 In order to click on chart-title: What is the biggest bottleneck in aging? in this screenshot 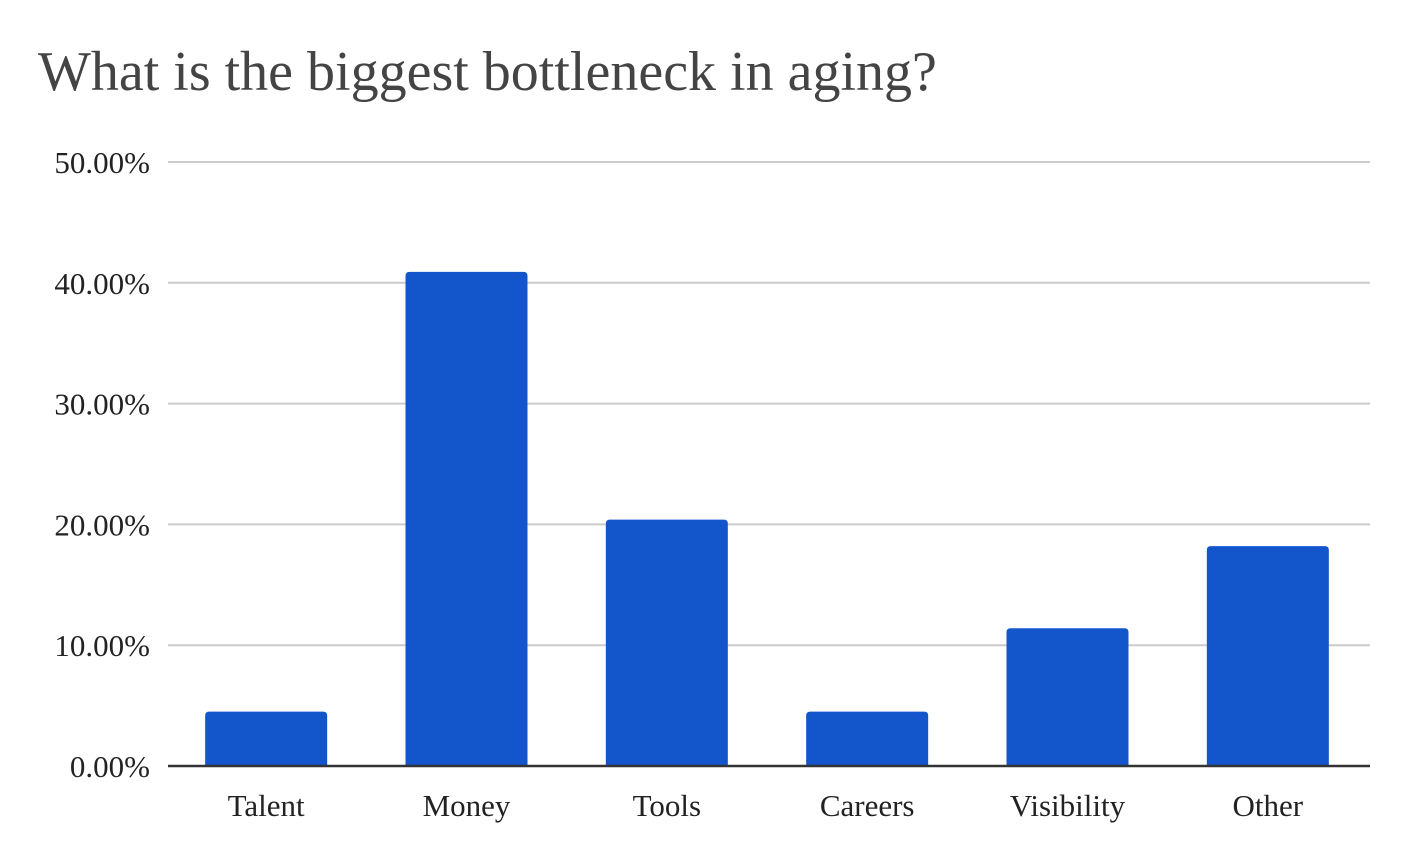, I will do `click(487, 72)`.